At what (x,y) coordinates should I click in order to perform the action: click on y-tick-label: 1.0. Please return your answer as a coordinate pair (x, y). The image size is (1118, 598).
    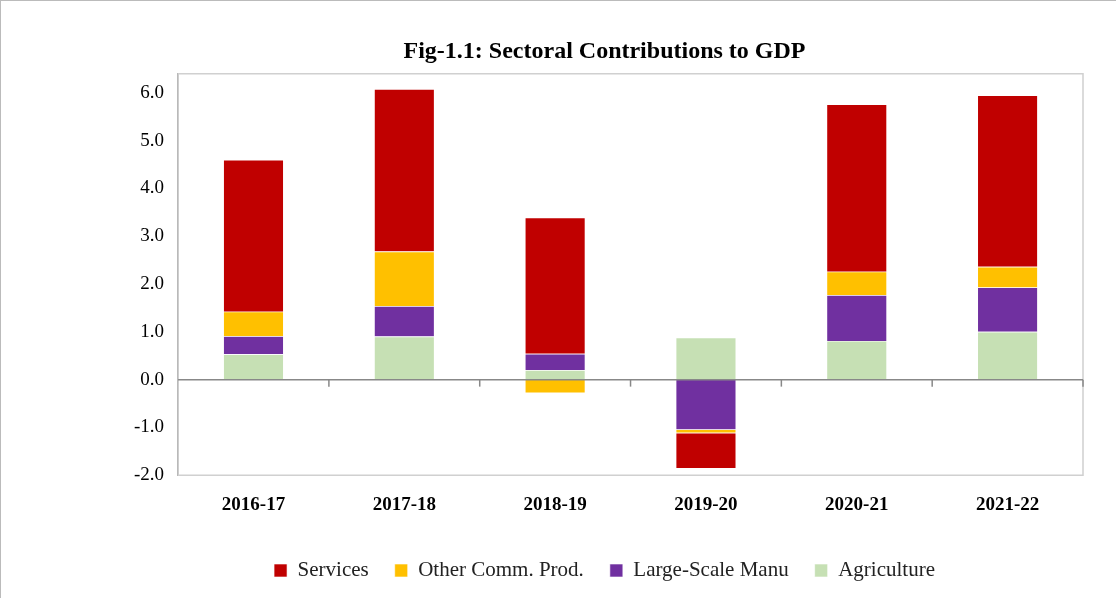
    Looking at the image, I should click on (152, 330).